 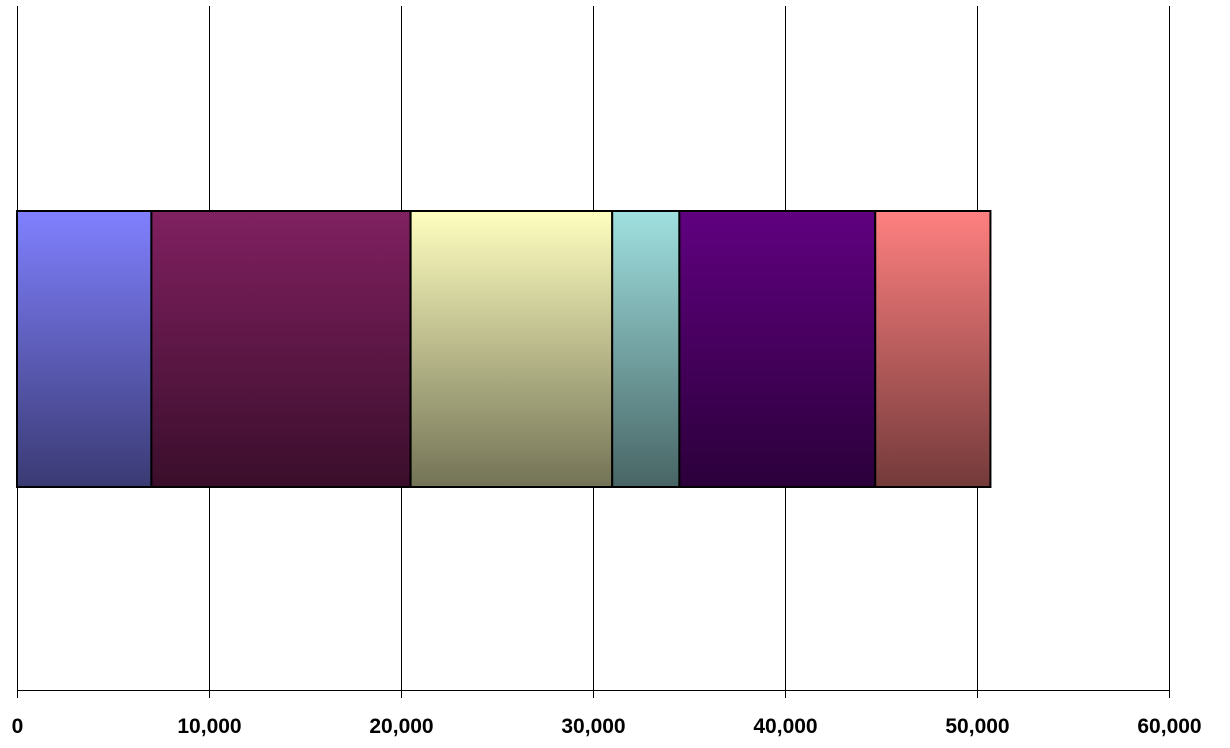 I want to click on x-tick-label: 40,000, so click(x=785, y=726).